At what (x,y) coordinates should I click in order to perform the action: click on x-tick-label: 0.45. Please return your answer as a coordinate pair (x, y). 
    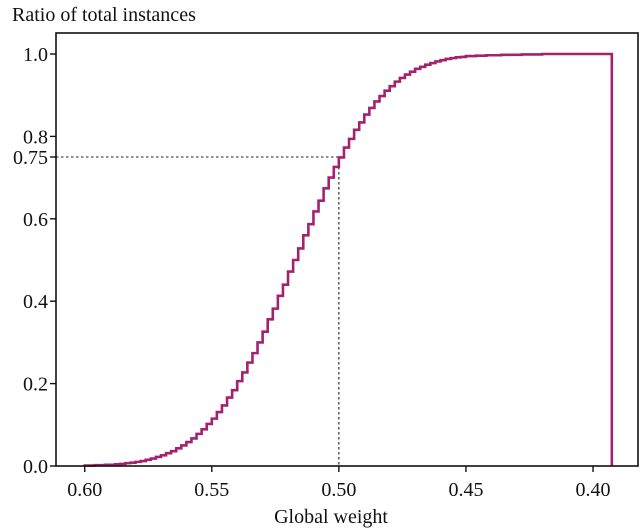
    Looking at the image, I should click on (465, 490).